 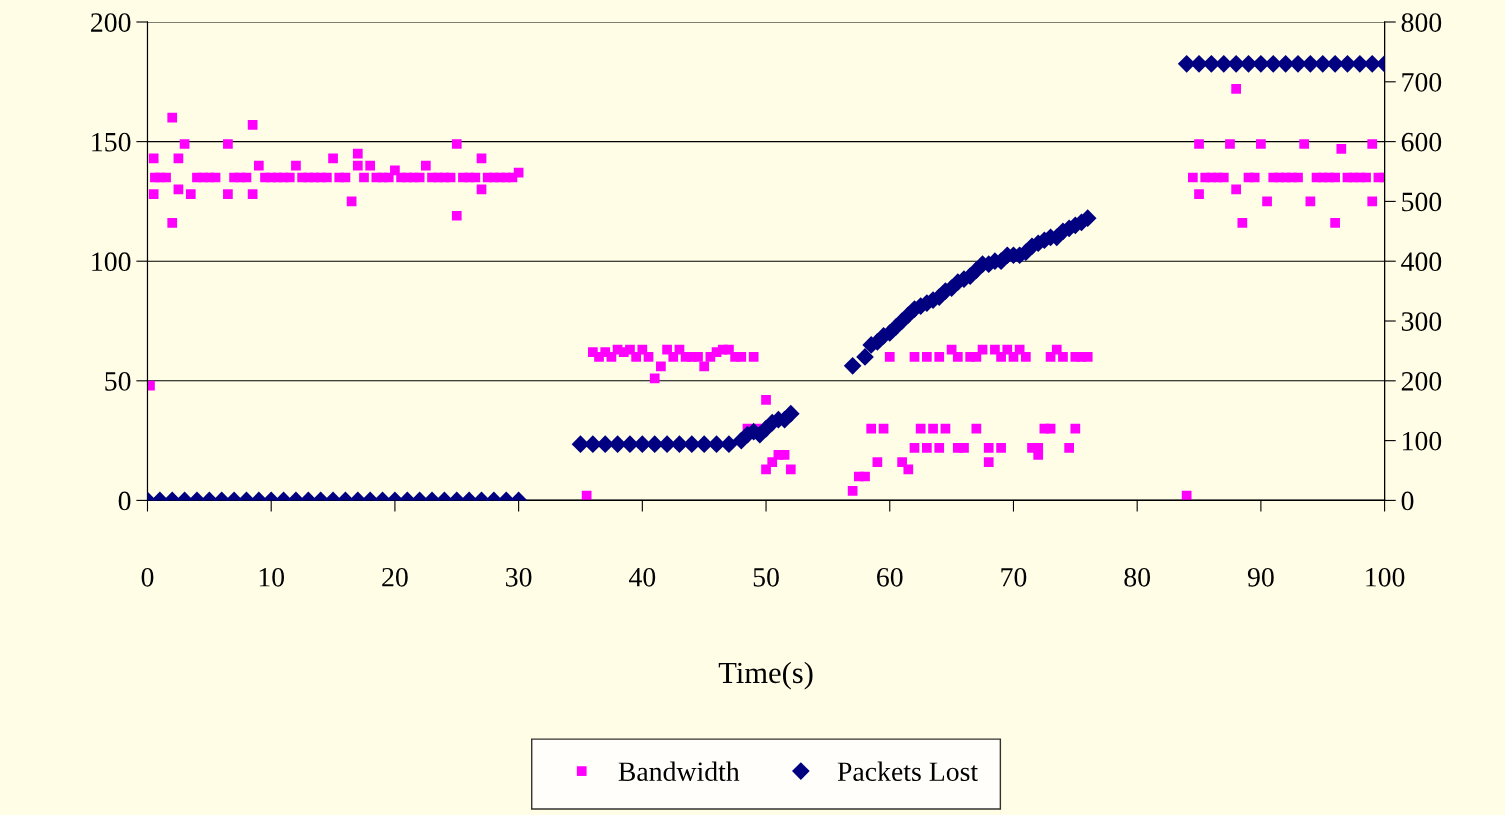 I want to click on x-tick-label: 10, so click(x=272, y=577).